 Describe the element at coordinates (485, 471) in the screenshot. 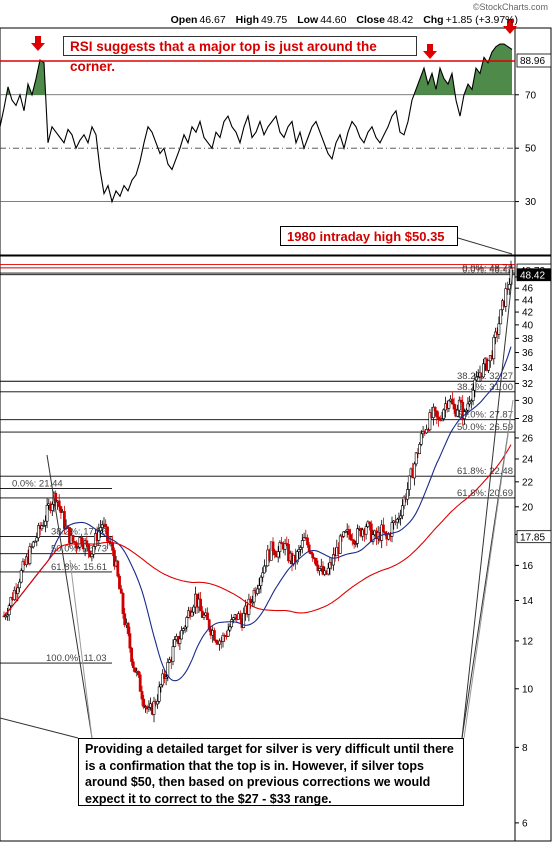

I see `fib-label: 61.8%: 22.48` at that location.